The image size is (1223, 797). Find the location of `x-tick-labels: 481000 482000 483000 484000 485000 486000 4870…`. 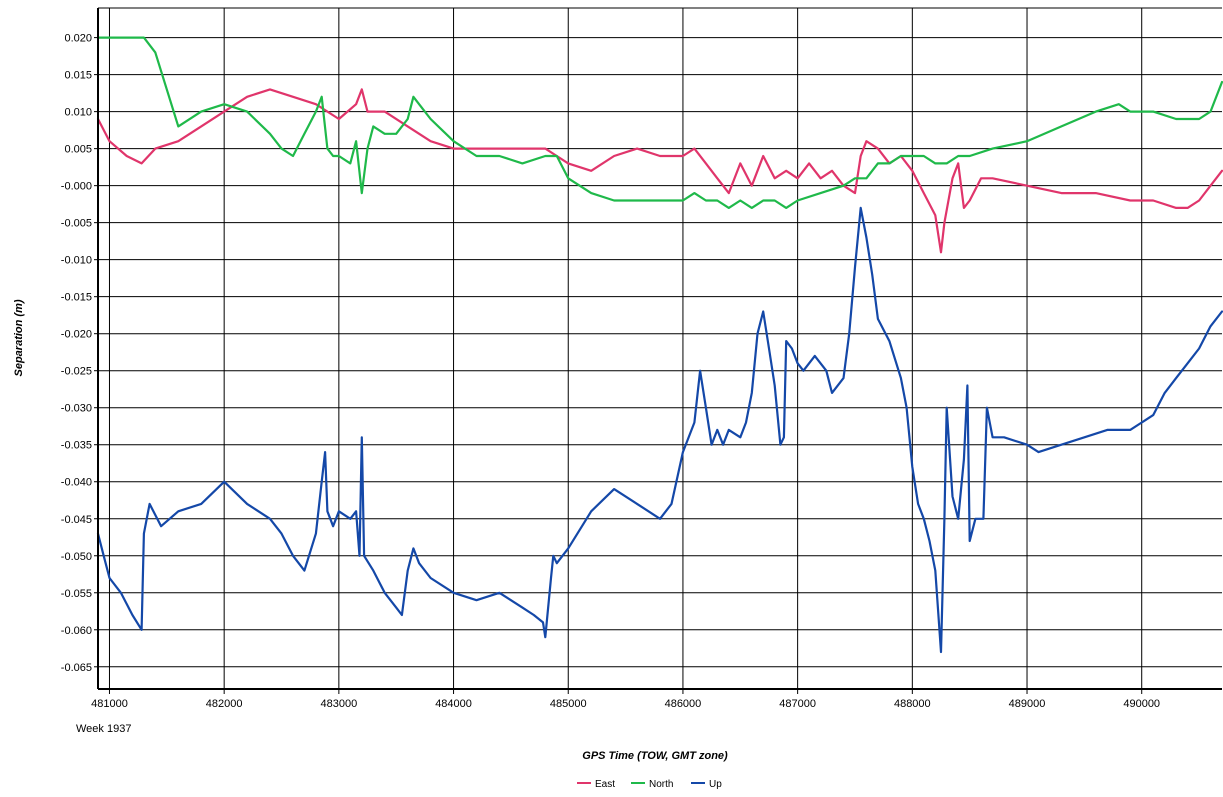

x-tick-labels: 481000 482000 483000 484000 485000 486000 4870… is located at coordinates (625, 704).